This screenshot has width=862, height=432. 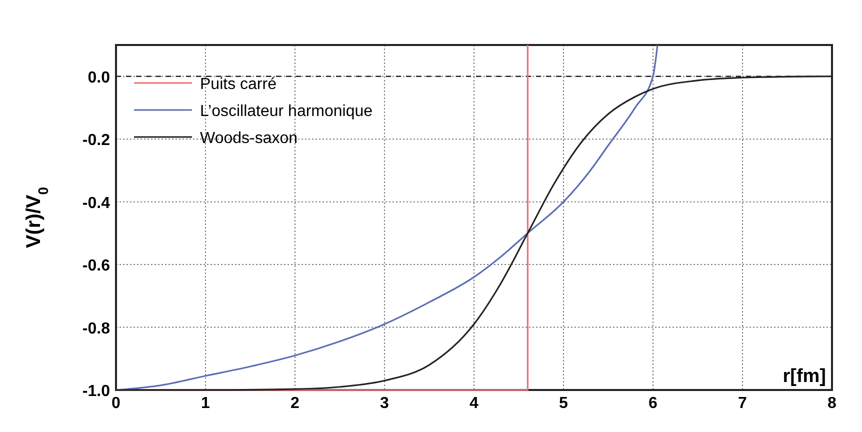 What do you see at coordinates (96, 203) in the screenshot?
I see `y-tick-label: -0.4` at bounding box center [96, 203].